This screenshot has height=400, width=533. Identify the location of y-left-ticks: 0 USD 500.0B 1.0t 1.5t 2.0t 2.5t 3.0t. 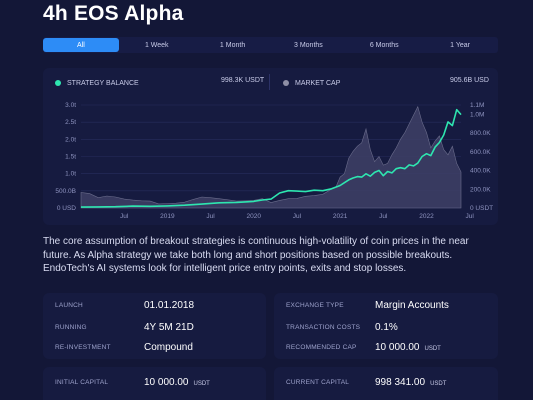
(65, 157).